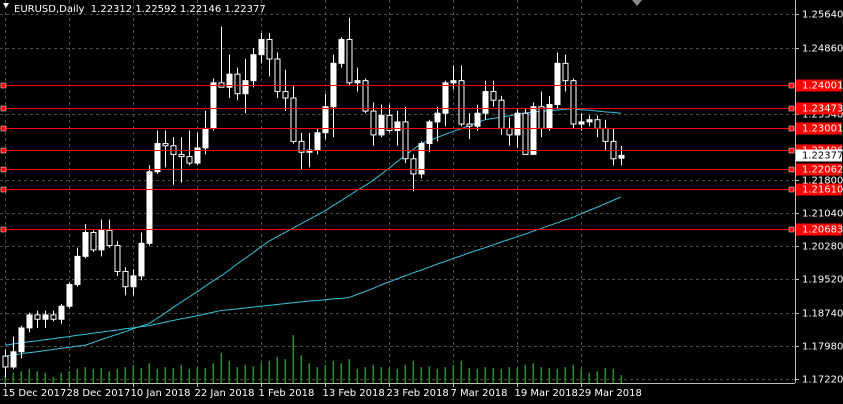  What do you see at coordinates (99, 393) in the screenshot?
I see `x-tick-label: 28 Dec 2017` at bounding box center [99, 393].